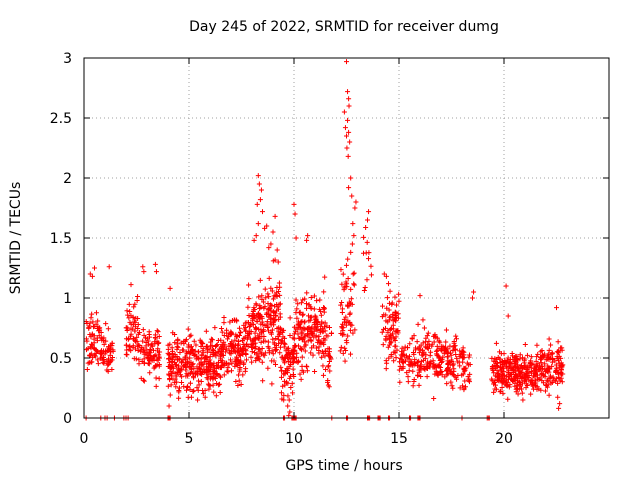 This screenshot has width=640, height=480. I want to click on x-tick-label: 0, so click(84, 439).